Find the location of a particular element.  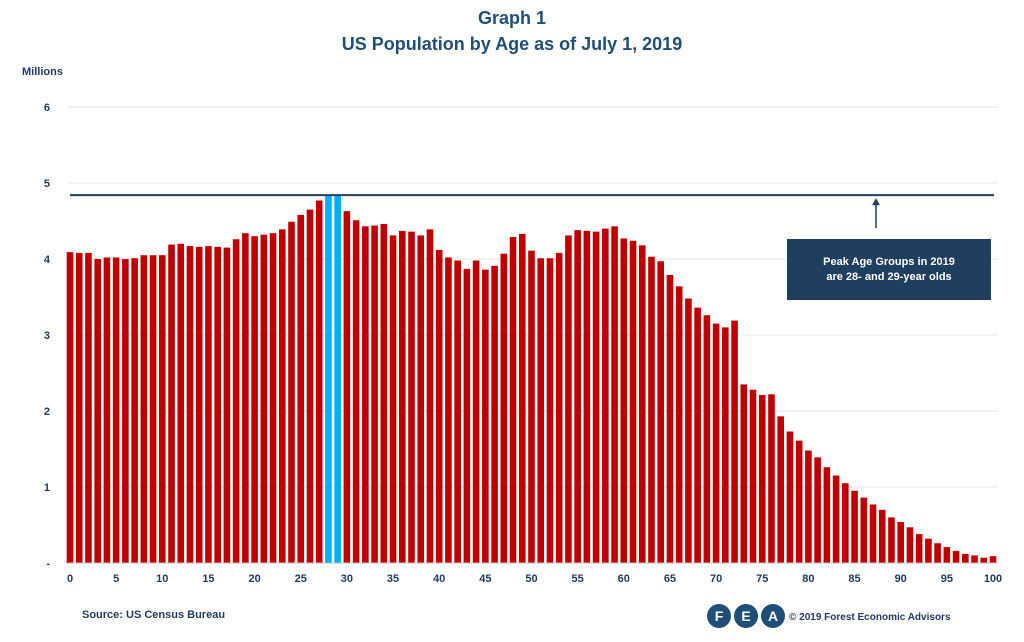

x-tick-label: 55 is located at coordinates (578, 579).